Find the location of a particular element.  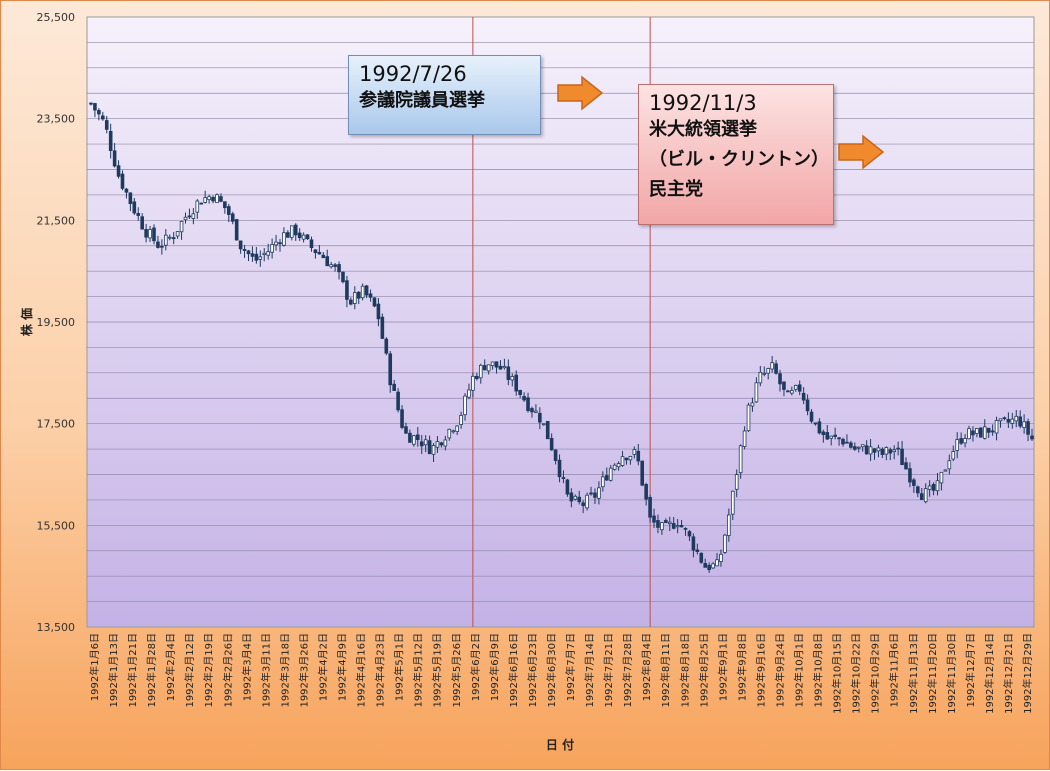

annotation-text: （ビル・クリントン） is located at coordinates (739, 159).